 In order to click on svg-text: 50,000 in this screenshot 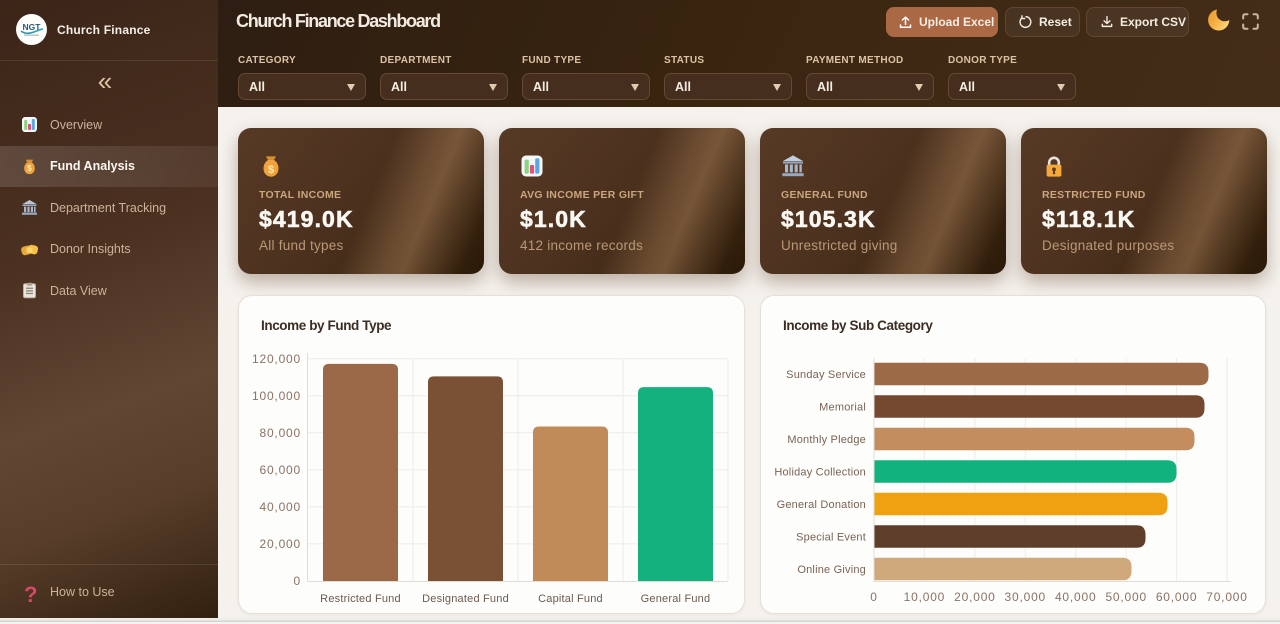, I will do `click(1126, 597)`.